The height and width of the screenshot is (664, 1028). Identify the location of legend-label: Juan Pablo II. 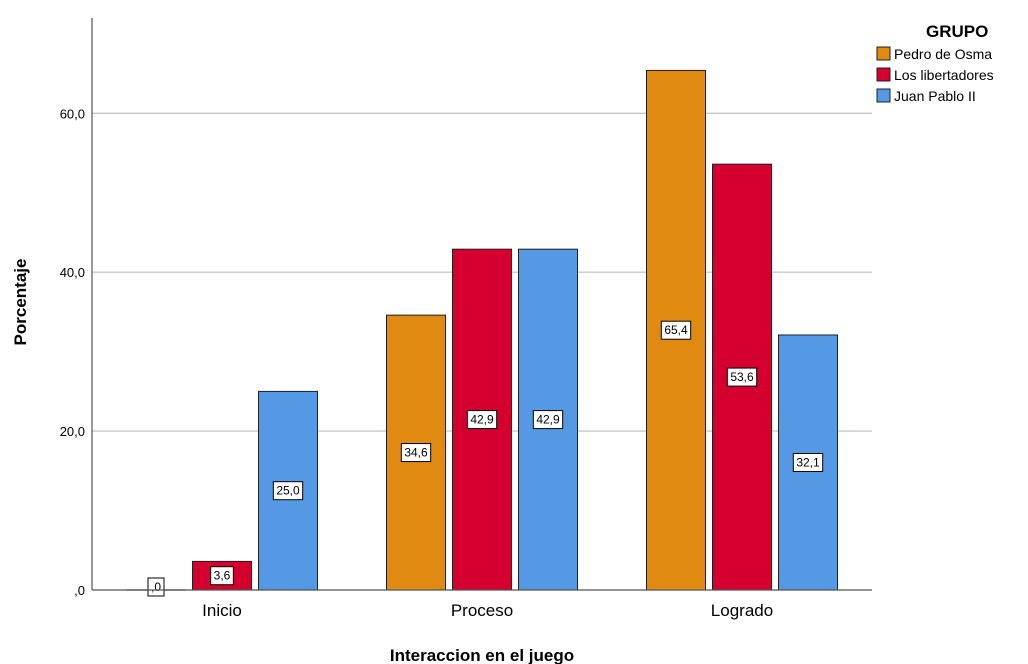
(935, 96).